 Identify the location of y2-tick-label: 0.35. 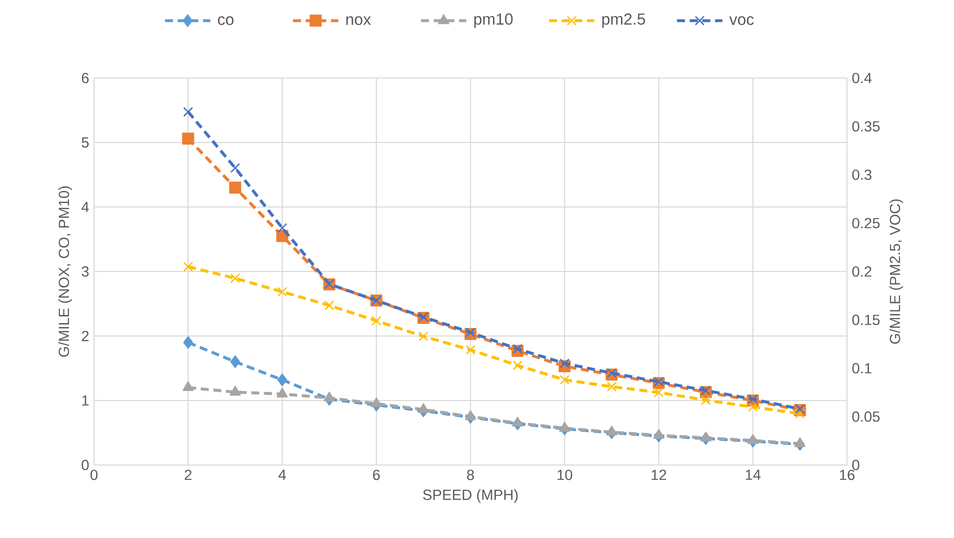
(866, 126).